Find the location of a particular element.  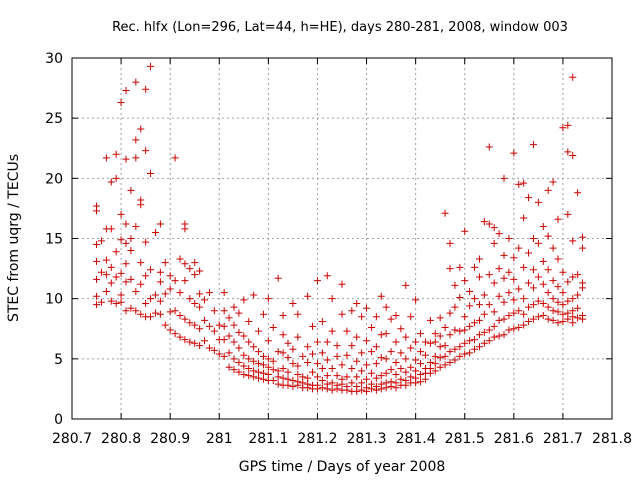

y-tick-label: 20 is located at coordinates (54, 179).